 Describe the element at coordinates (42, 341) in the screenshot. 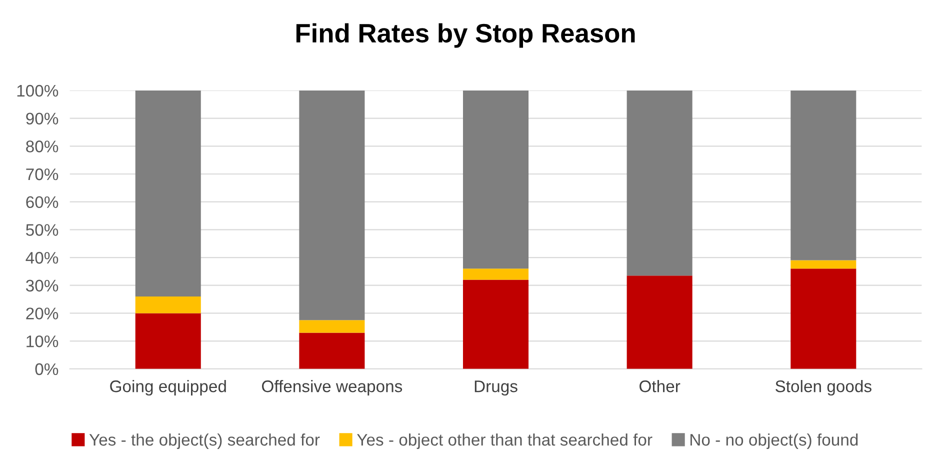

I see `y-tick-label: 10%` at that location.